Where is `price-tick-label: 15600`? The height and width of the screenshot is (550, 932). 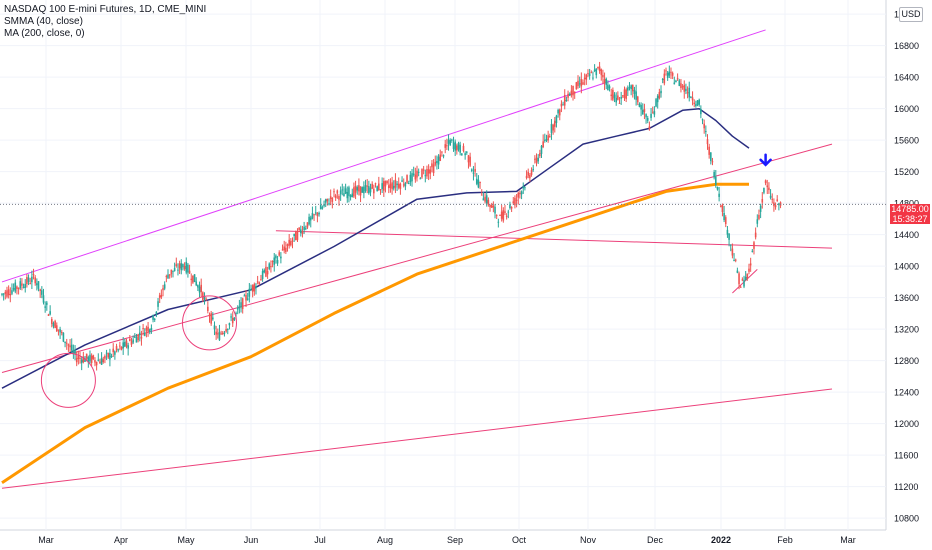 price-tick-label: 15600 is located at coordinates (906, 141).